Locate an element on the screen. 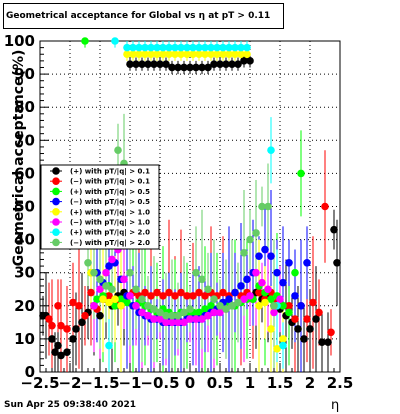  y-tick-label: 30 is located at coordinates (24, 273).